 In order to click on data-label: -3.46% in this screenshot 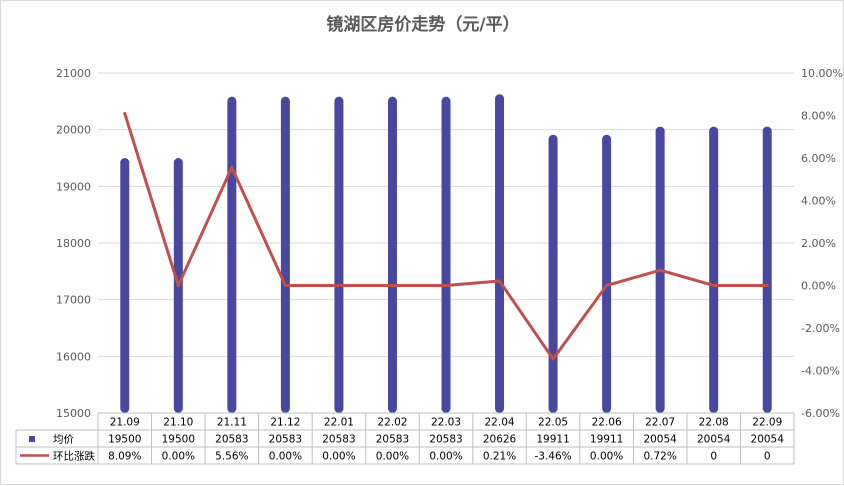, I will do `click(552, 457)`.